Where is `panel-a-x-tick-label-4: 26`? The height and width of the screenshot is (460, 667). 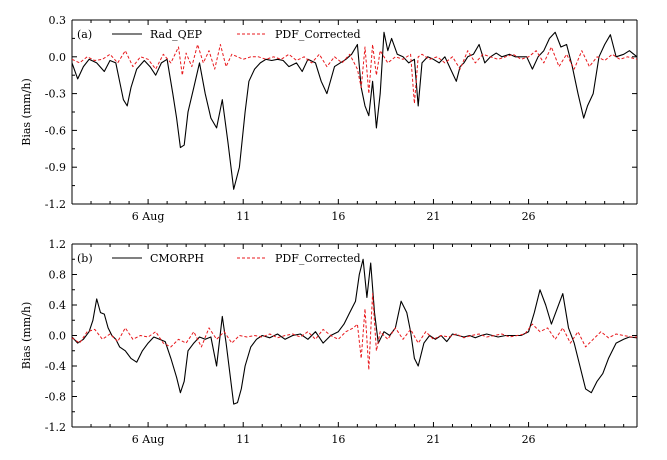 panel-a-x-tick-label-4: 26 is located at coordinates (529, 216).